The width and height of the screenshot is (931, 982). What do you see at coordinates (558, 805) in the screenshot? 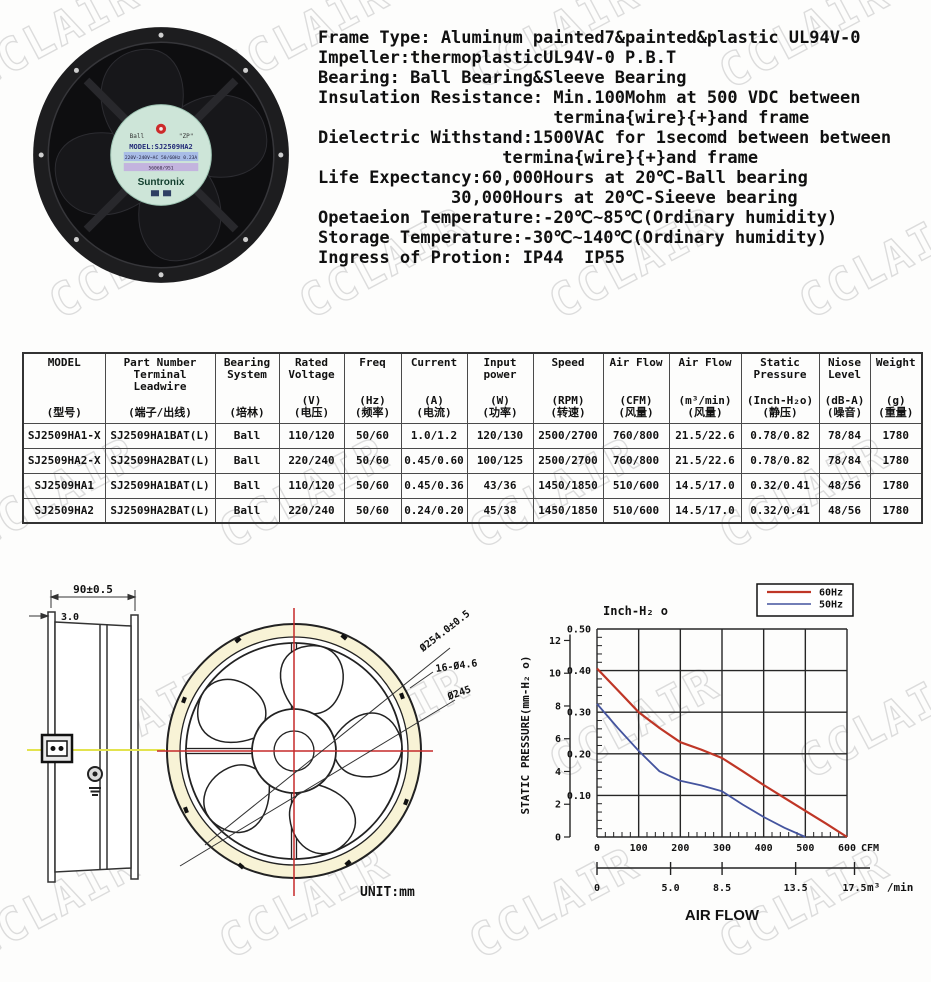
I see `mm-tick-label: 2` at bounding box center [558, 805].